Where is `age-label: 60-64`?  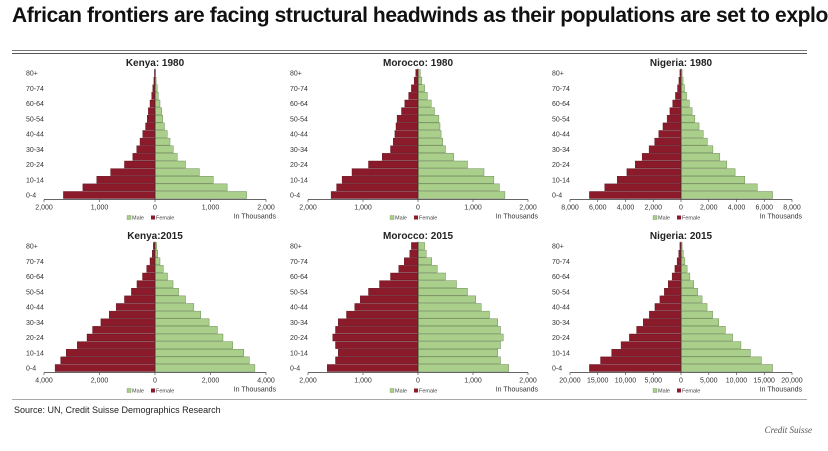
age-label: 60-64 is located at coordinates (561, 277).